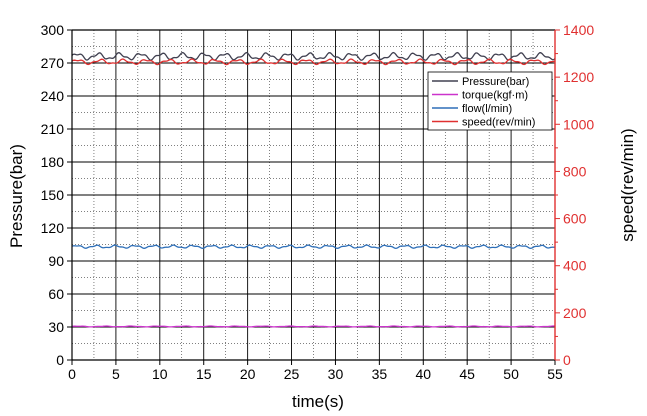  What do you see at coordinates (53, 96) in the screenshot?
I see `y-left-tick-label: 240` at bounding box center [53, 96].